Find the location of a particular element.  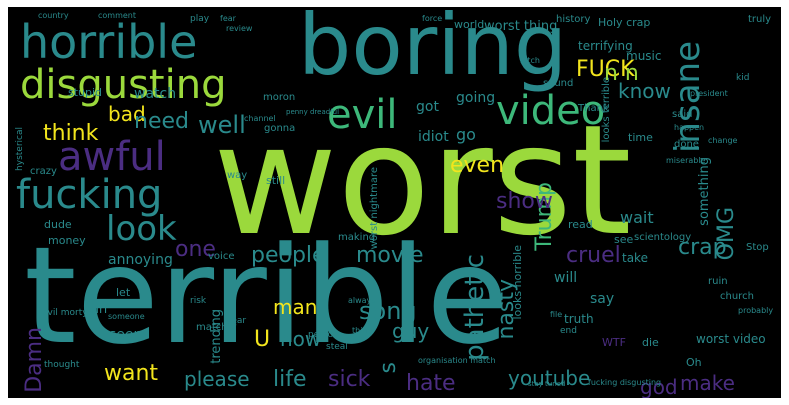

word-change: change is located at coordinates (723, 140).